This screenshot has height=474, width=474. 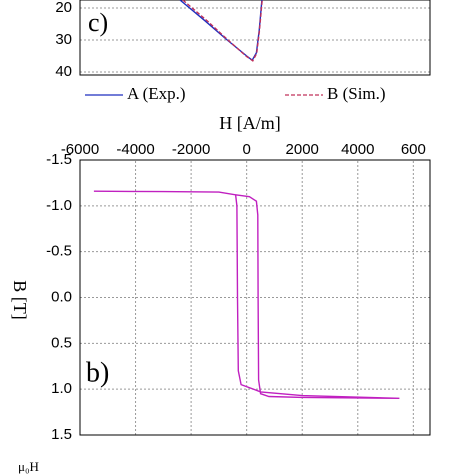 What do you see at coordinates (98, 22) in the screenshot?
I see `panel-label: c)` at bounding box center [98, 22].